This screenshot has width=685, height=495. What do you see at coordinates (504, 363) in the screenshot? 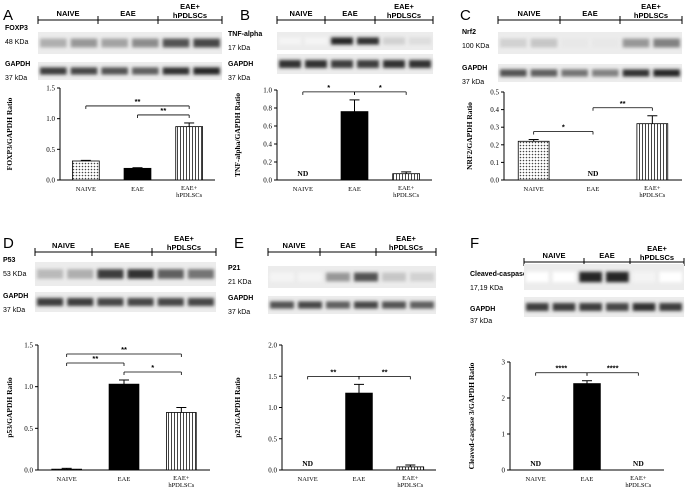
I see `y-tick-label: 3` at bounding box center [504, 363].